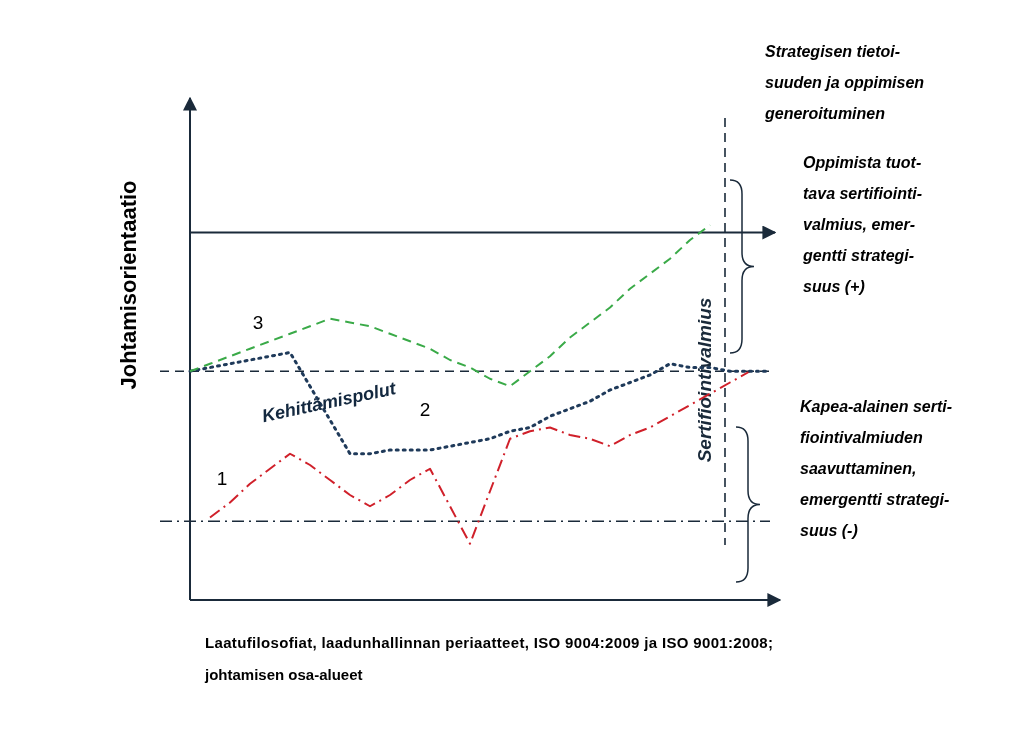 This screenshot has height=739, width=1026. Describe the element at coordinates (704, 380) in the screenshot. I see `text: Sertifiointivalmius` at that location.